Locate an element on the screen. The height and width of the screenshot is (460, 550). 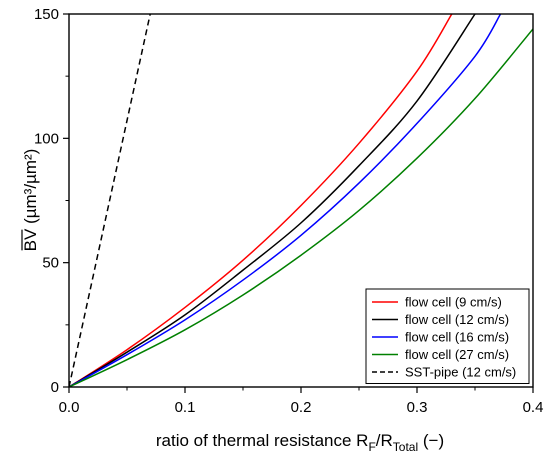
y-tick-label: 0 is located at coordinates (55, 387).